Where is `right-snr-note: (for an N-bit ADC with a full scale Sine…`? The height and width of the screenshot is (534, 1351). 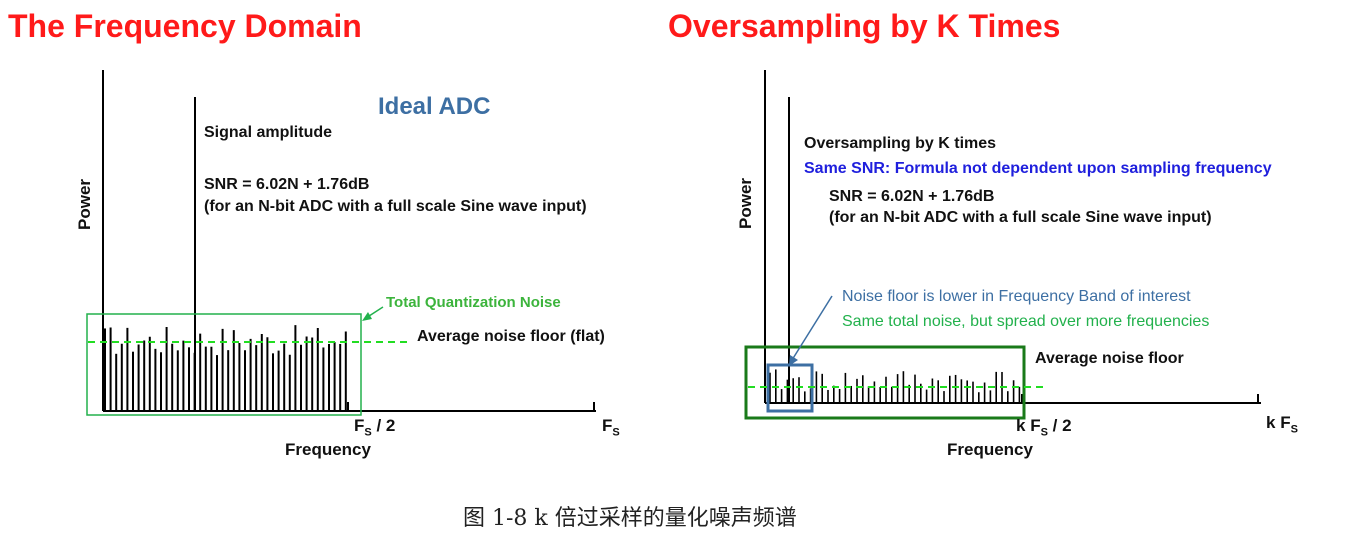
right-snr-note: (for an N-bit ADC with a full scale Sine… is located at coordinates (1020, 217).